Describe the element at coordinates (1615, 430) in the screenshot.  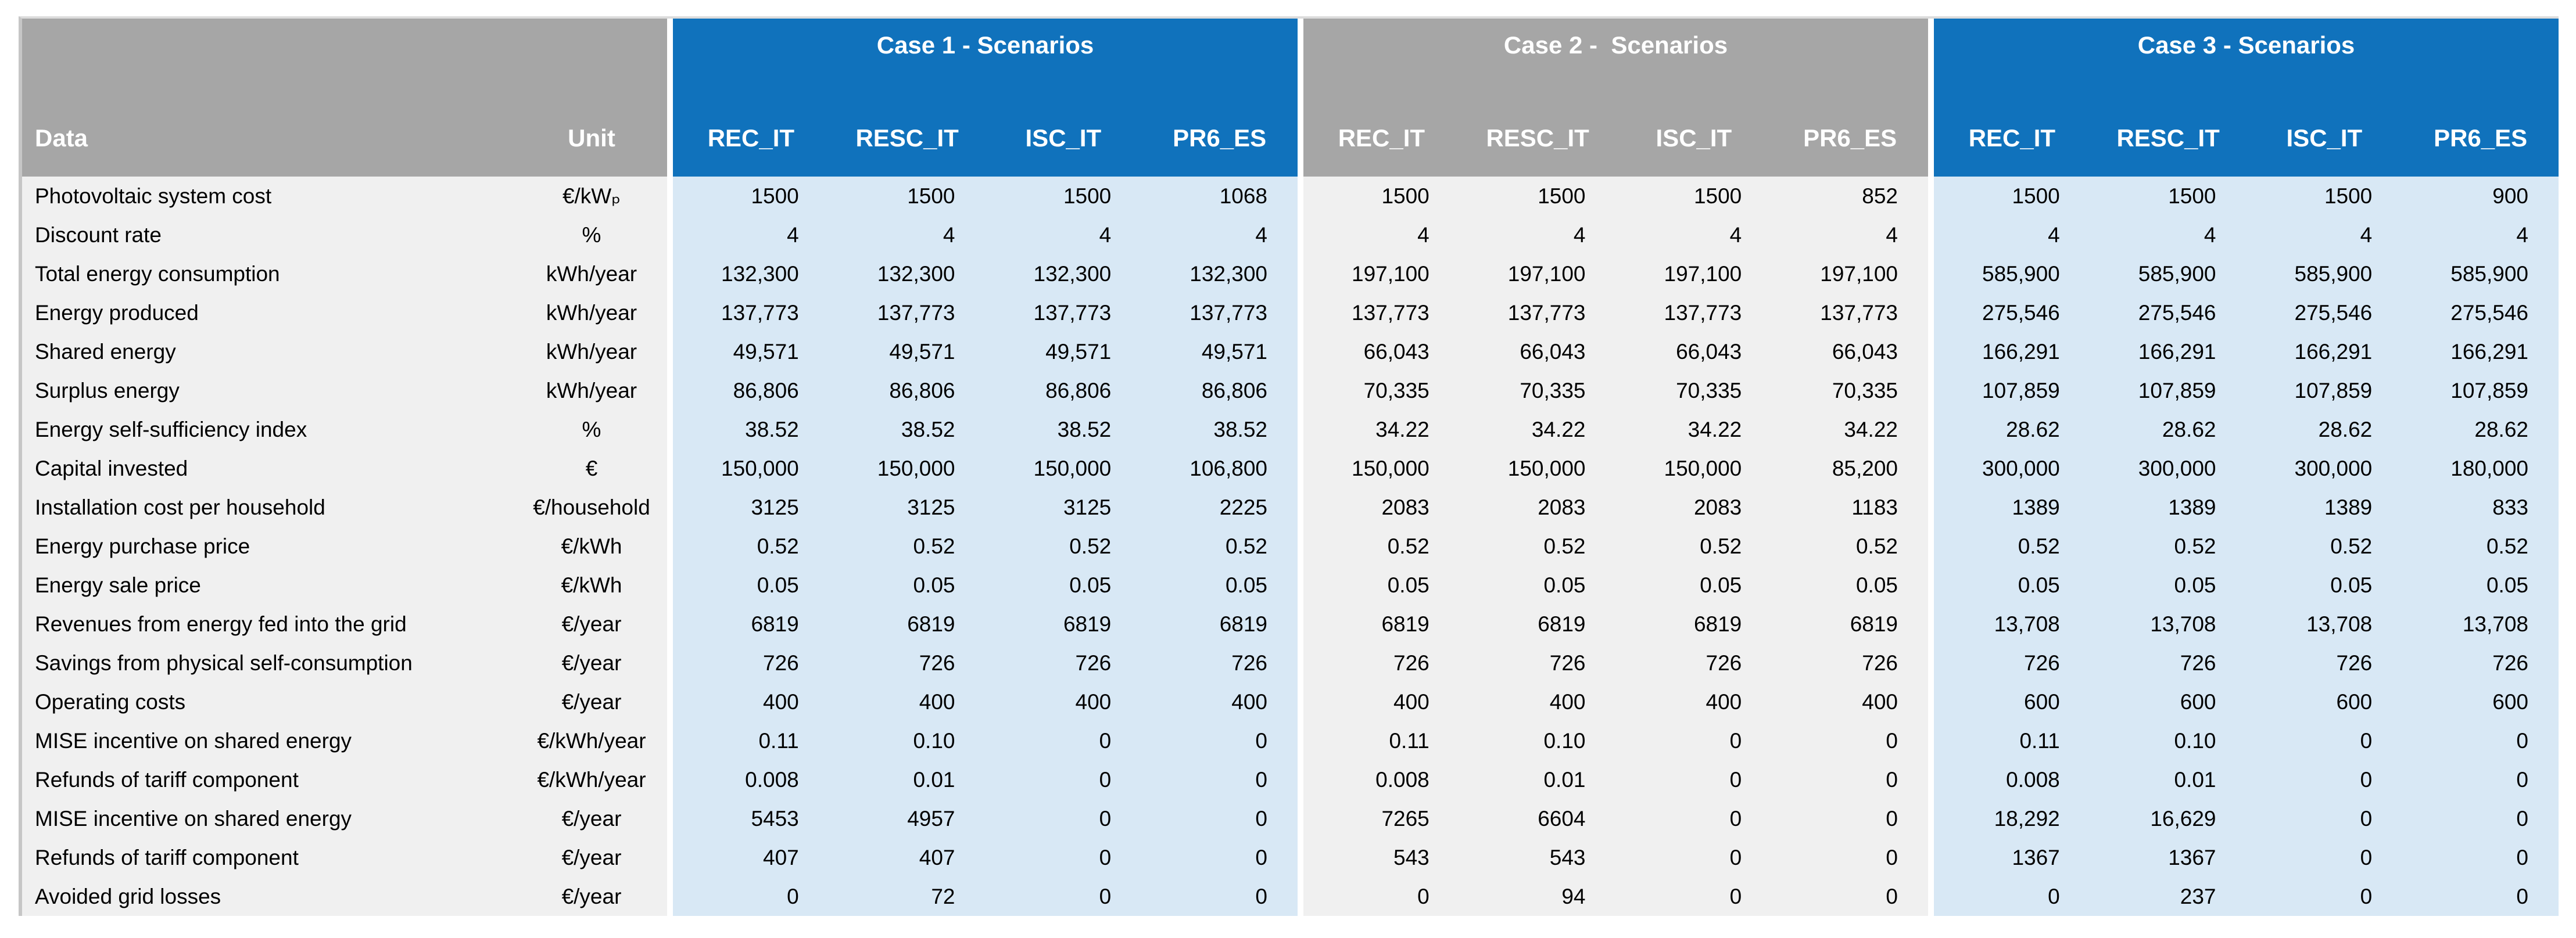
I see `table-row: 34.22 34.22 34.22 34.22` at that location.